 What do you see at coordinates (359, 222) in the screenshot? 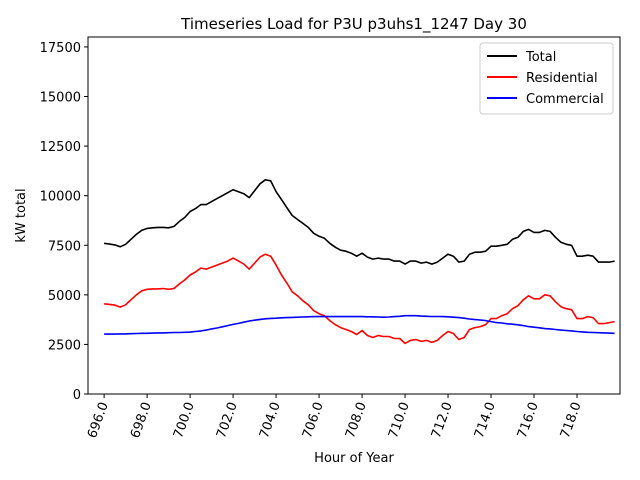
I see `series-line-total` at bounding box center [359, 222].